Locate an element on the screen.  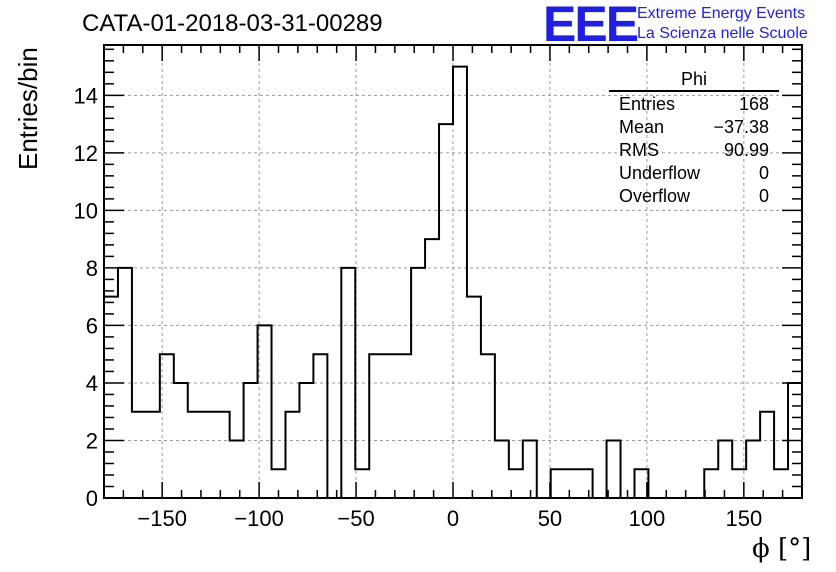
x-tick-label: 0 is located at coordinates (453, 518).